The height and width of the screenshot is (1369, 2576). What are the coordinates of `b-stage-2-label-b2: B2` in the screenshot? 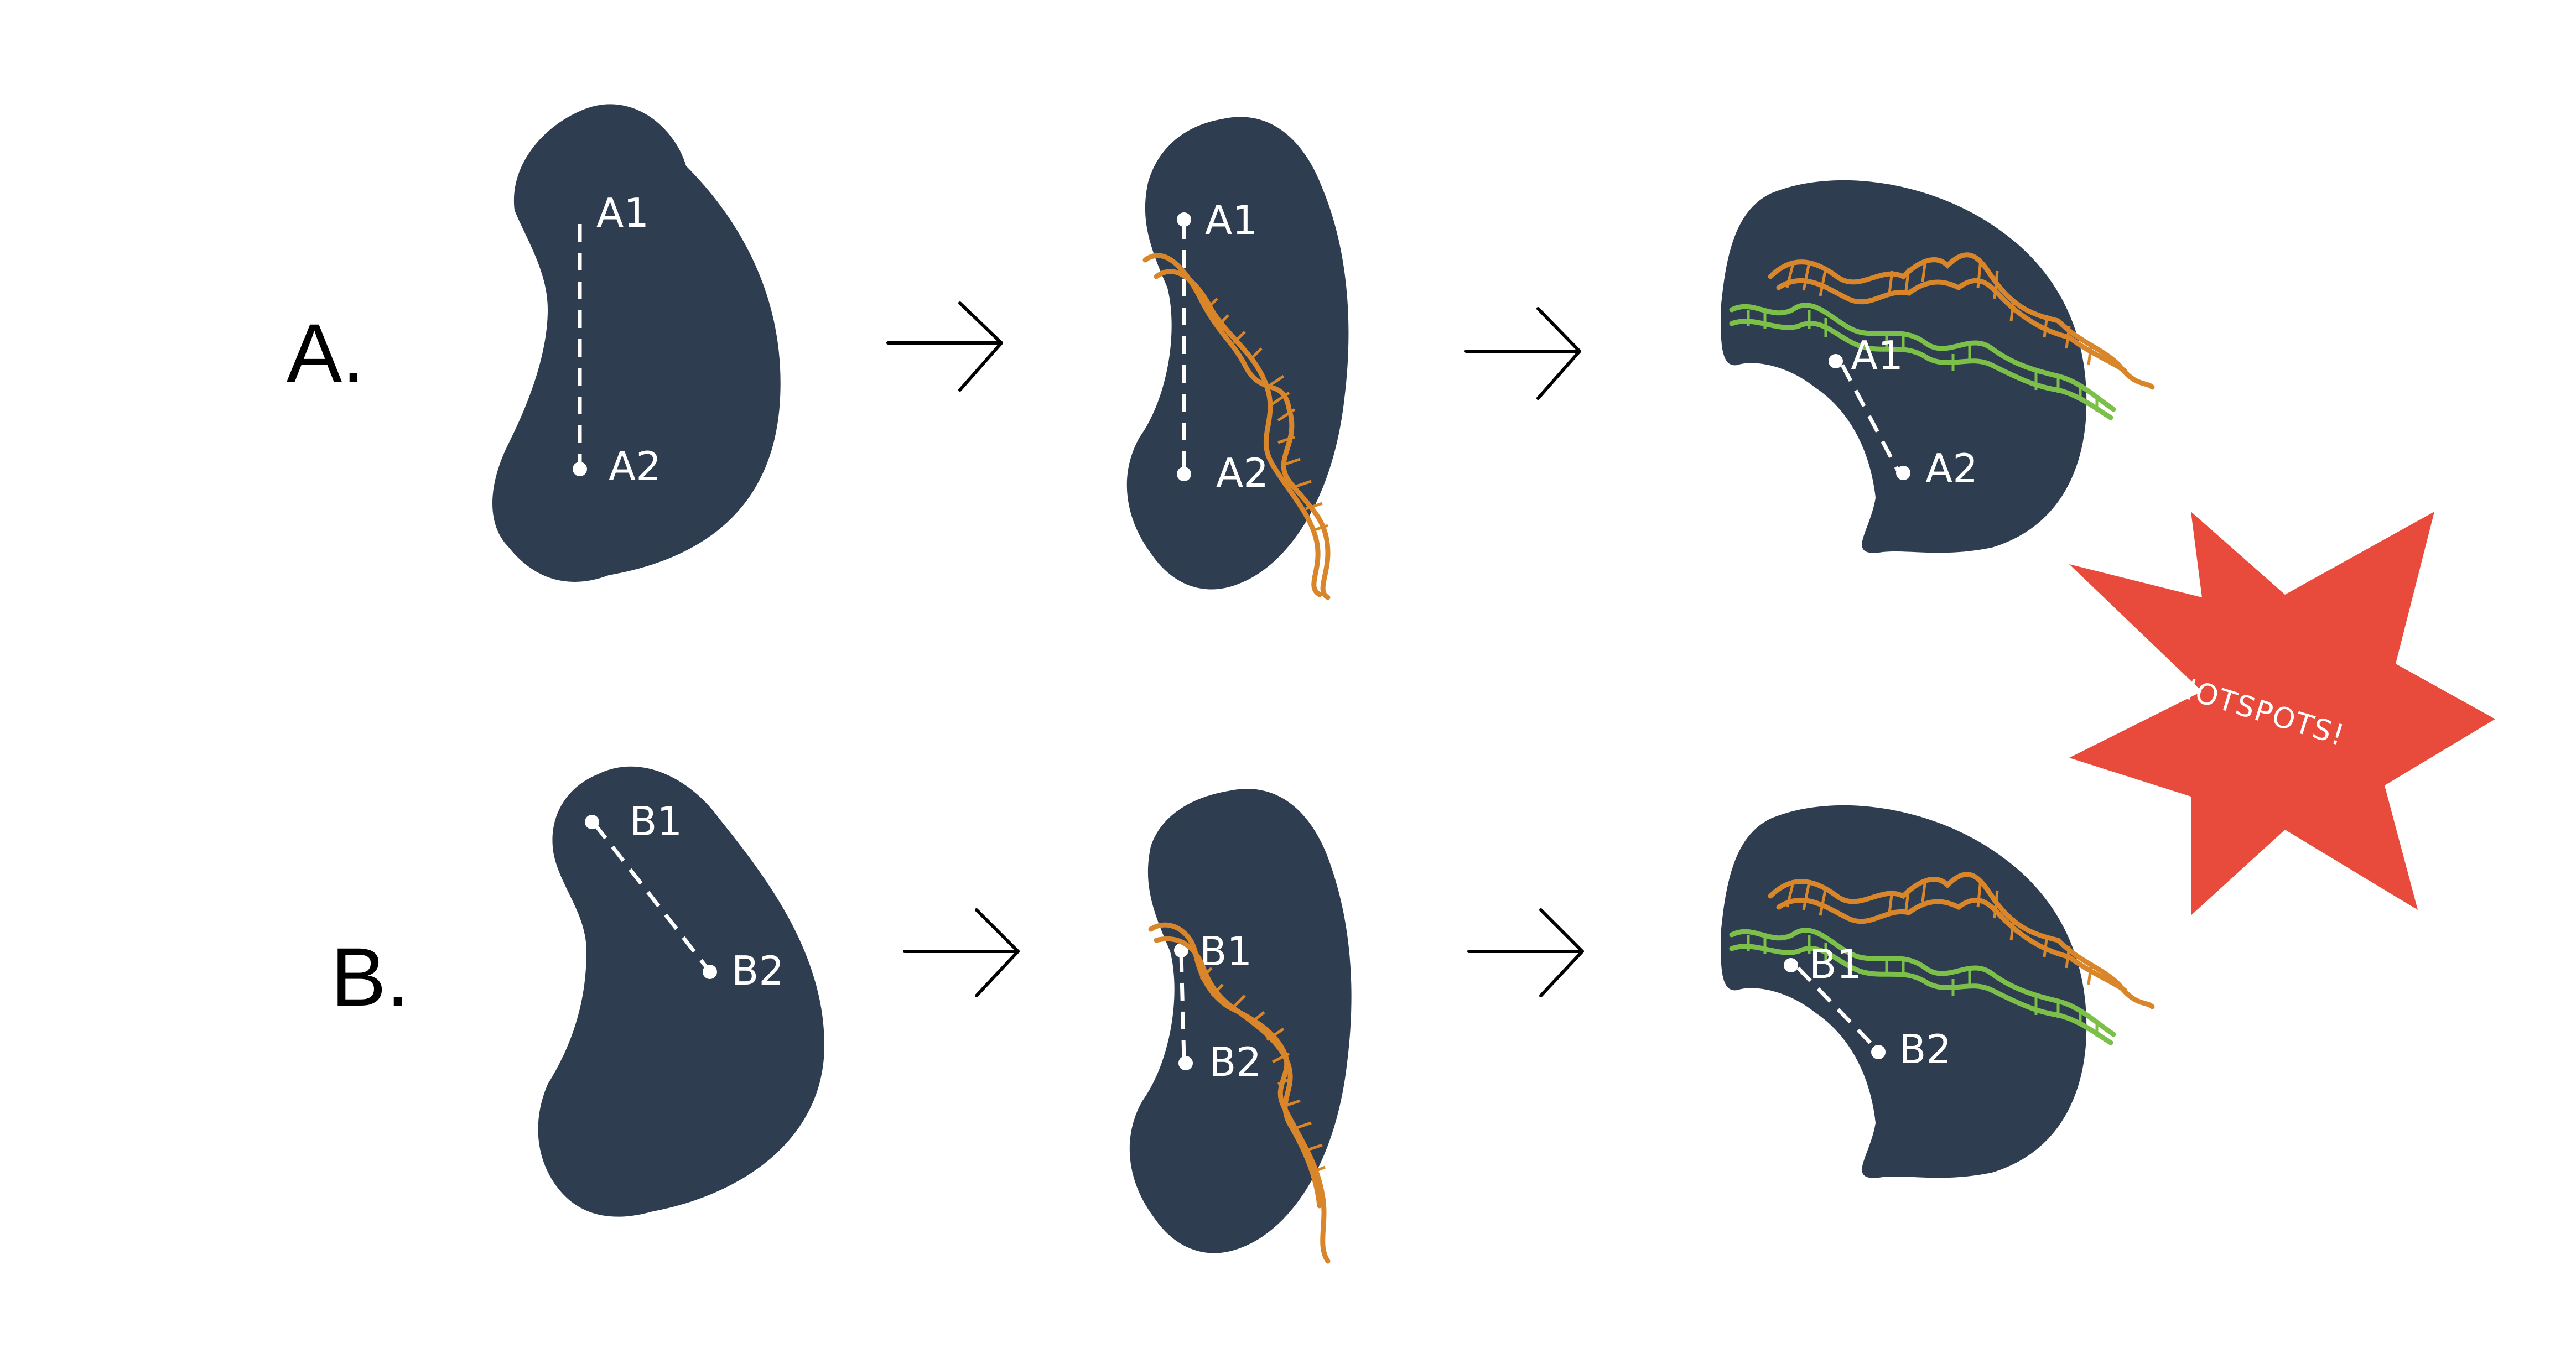 It's located at (1235, 1062).